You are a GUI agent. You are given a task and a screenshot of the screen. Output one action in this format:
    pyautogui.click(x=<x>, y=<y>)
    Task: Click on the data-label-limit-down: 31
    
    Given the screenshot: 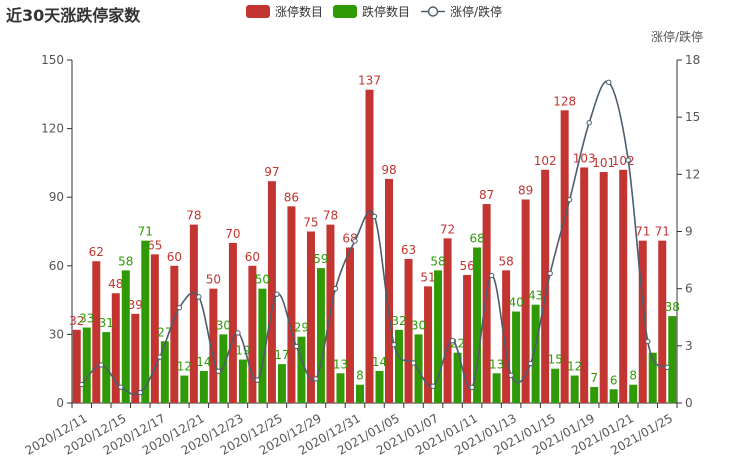 What is the action you would take?
    pyautogui.click(x=106, y=323)
    